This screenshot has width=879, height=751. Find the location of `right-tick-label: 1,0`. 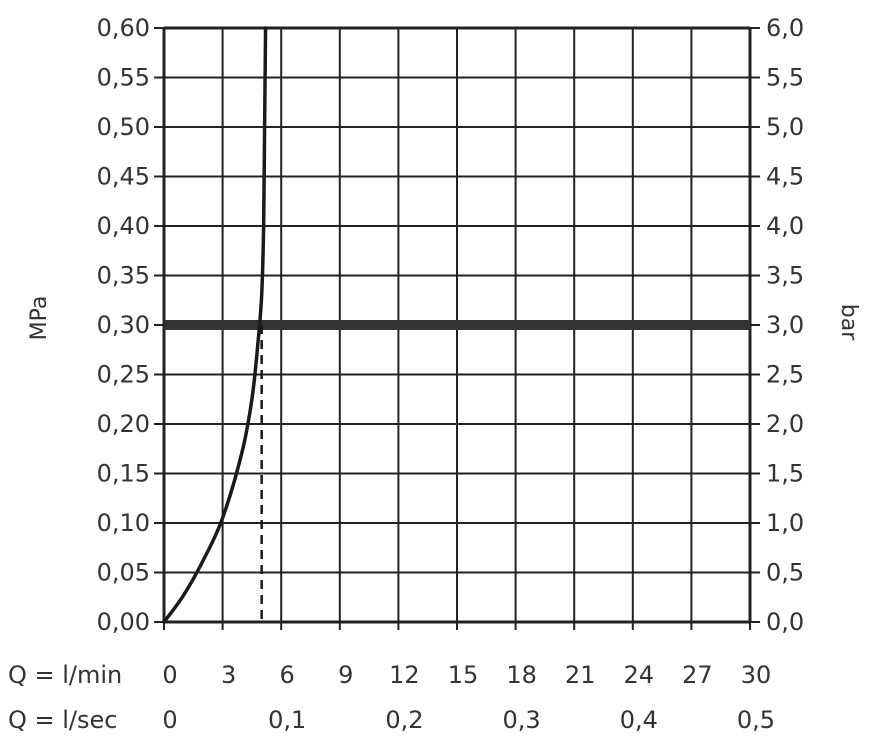

right-tick-label: 1,0 is located at coordinates (785, 523).